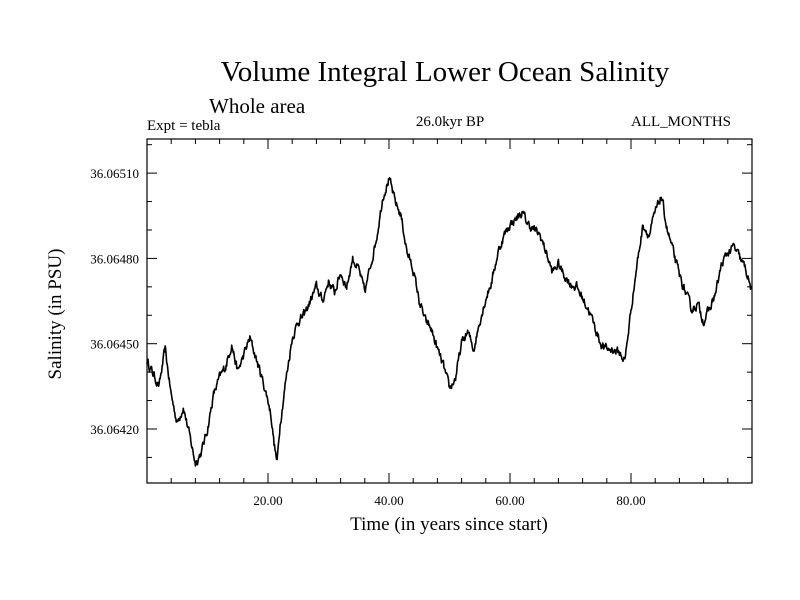 The width and height of the screenshot is (800, 600). What do you see at coordinates (184, 126) in the screenshot?
I see `experiment-label: Expt = tebla` at bounding box center [184, 126].